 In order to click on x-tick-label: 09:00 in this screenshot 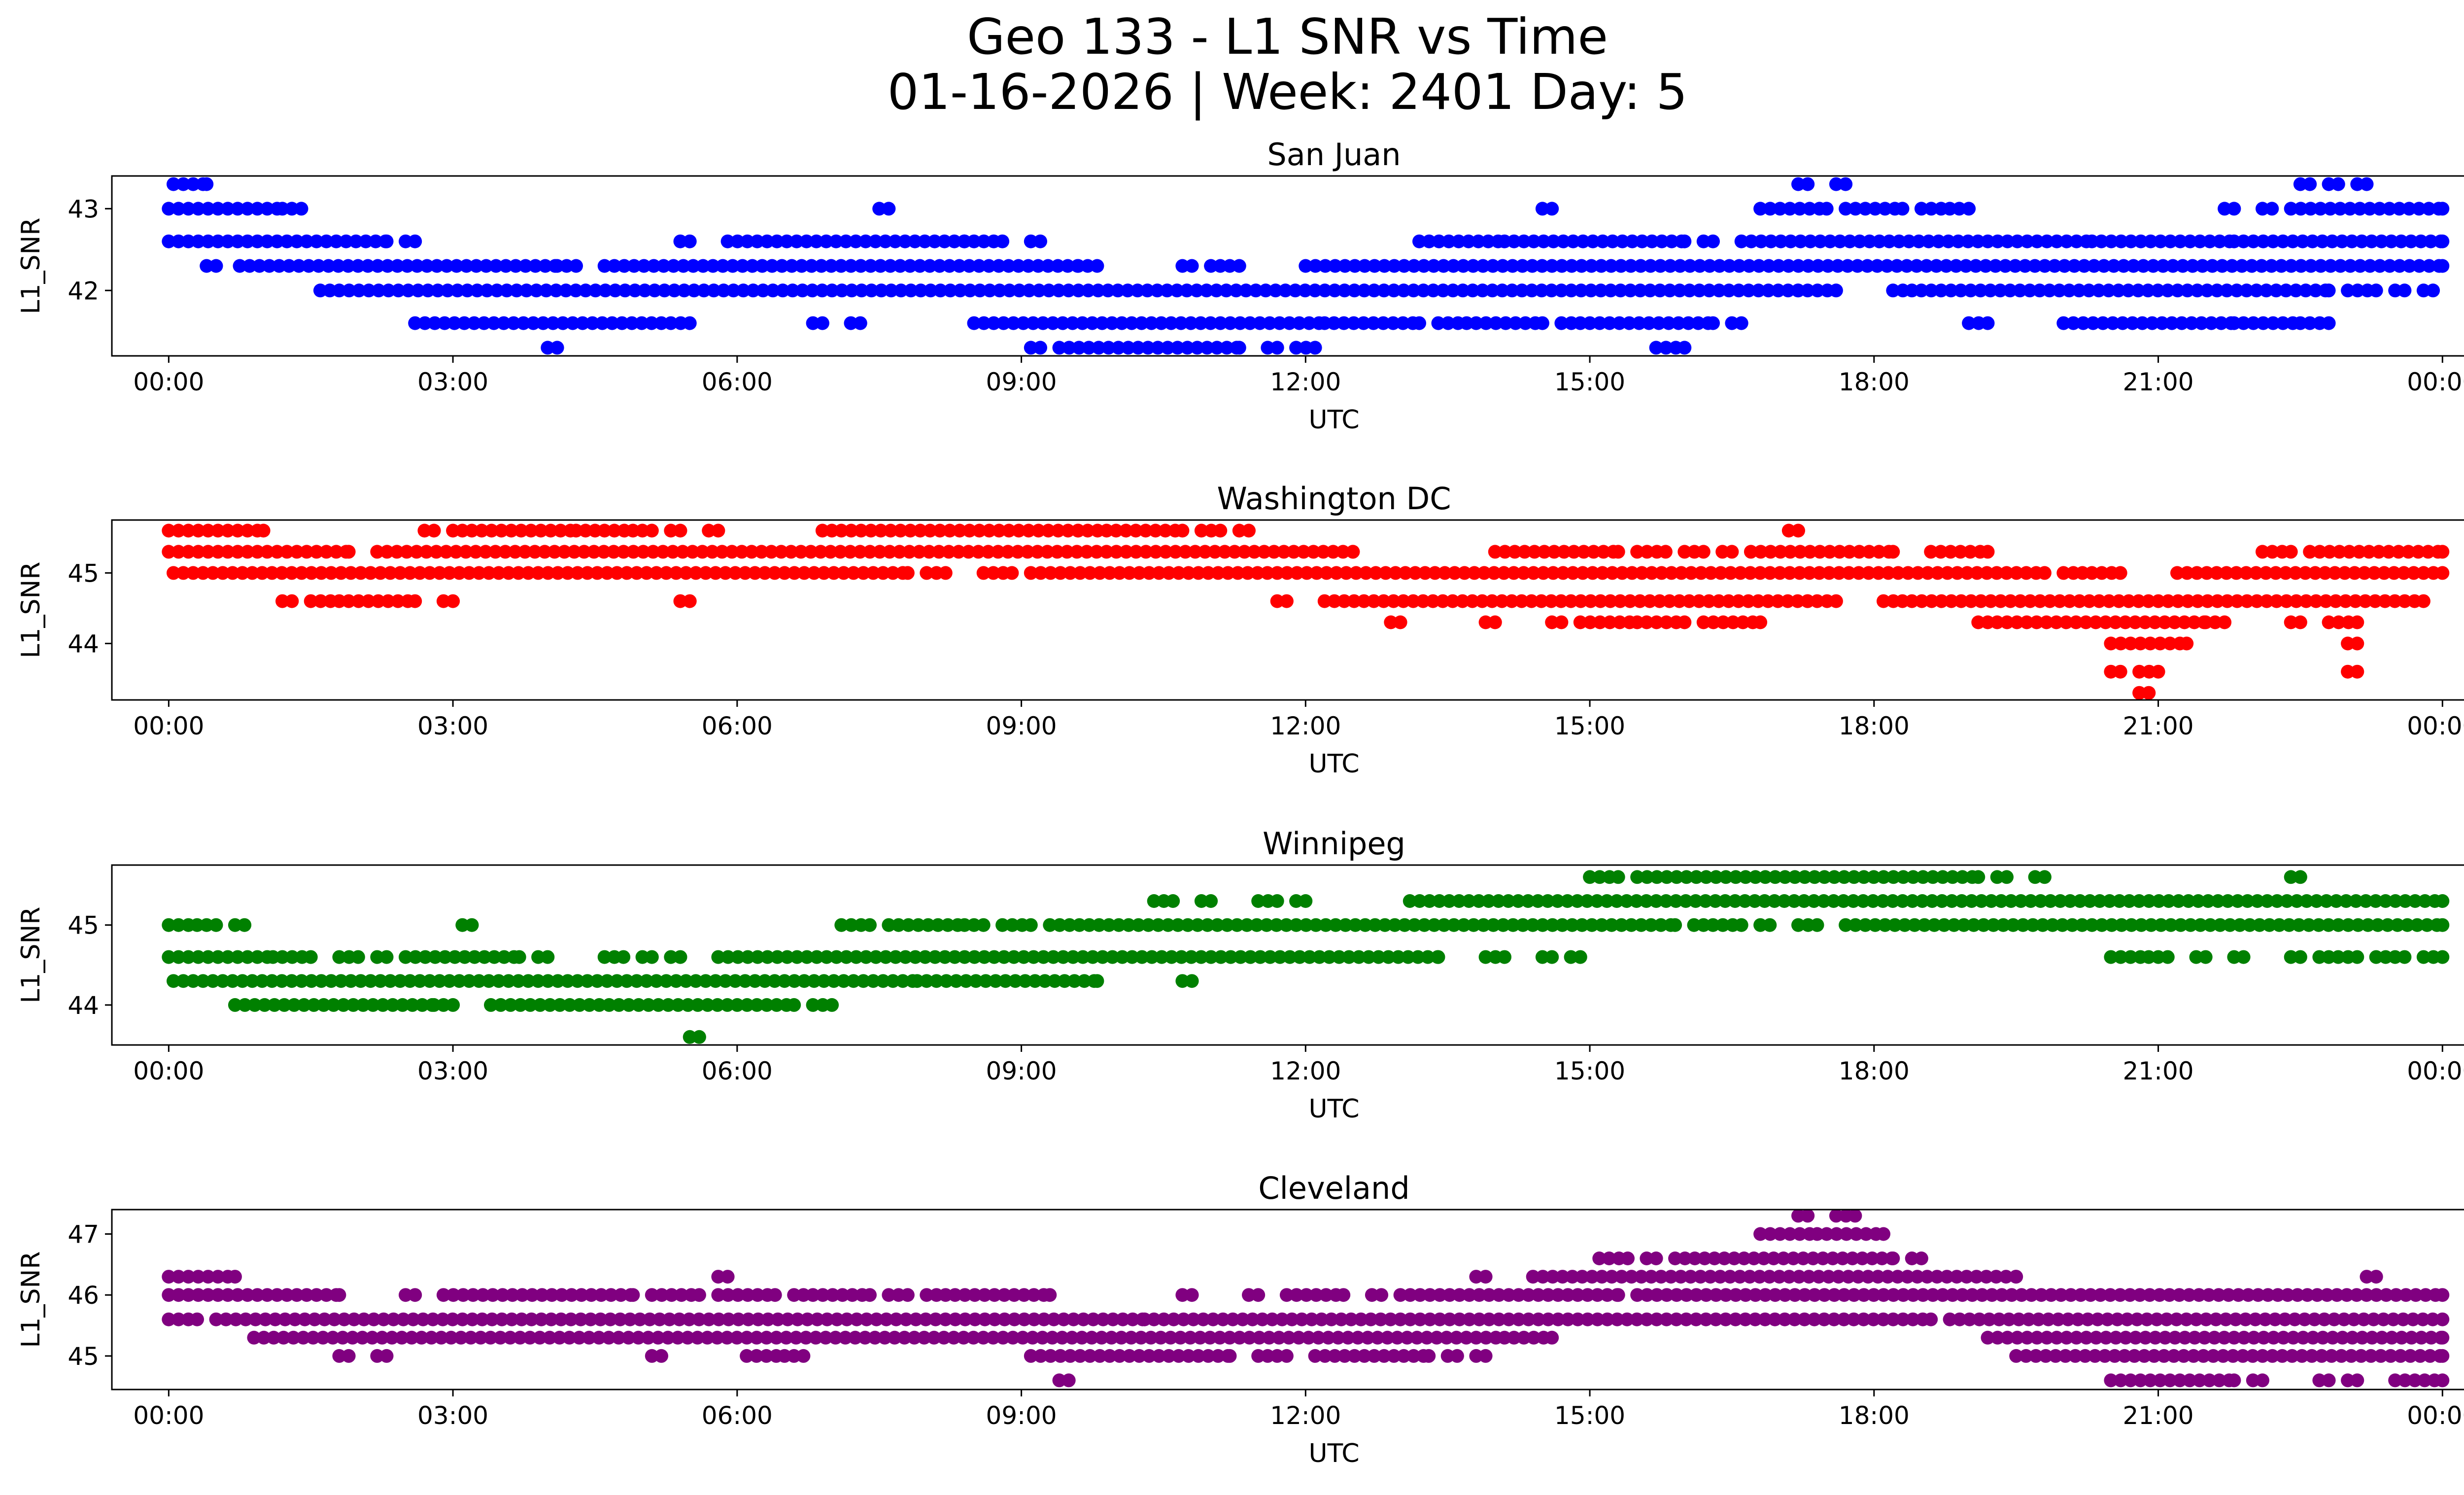, I will do `click(1021, 1071)`.